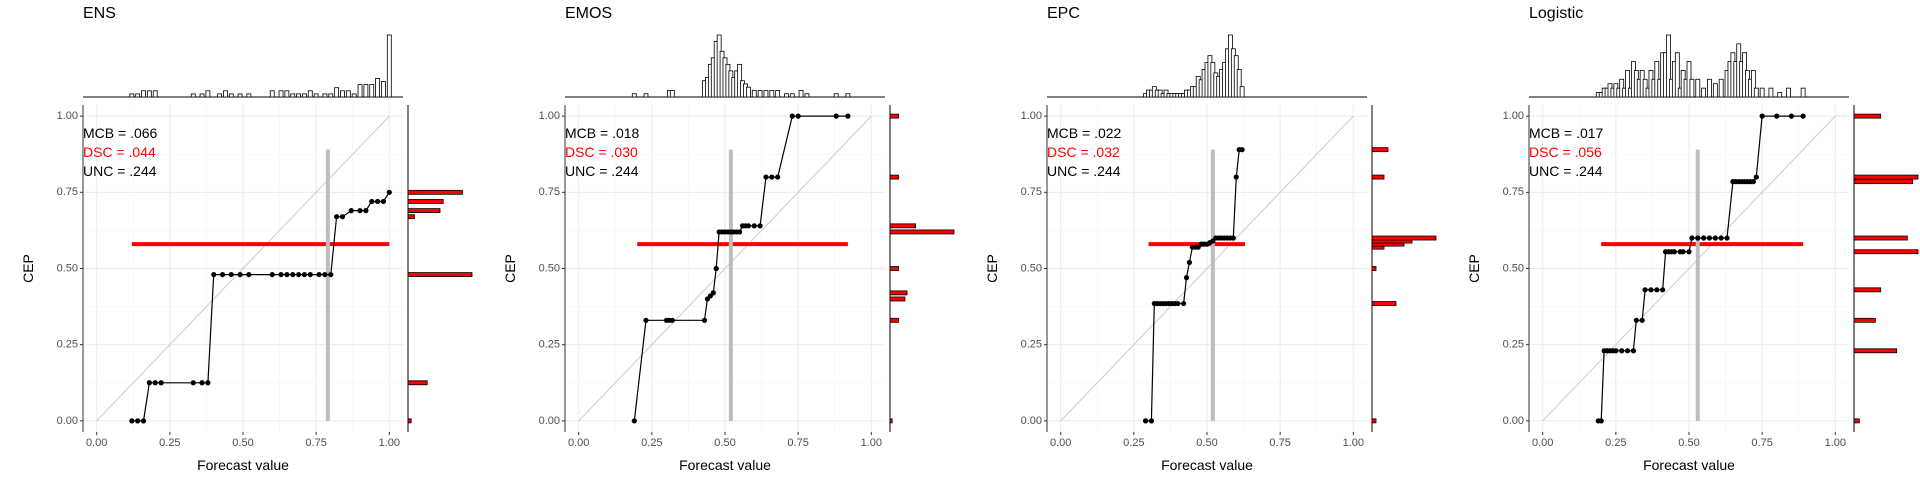 The width and height of the screenshot is (1920, 480). What do you see at coordinates (119, 152) in the screenshot?
I see `dsc-stat: DSC = .044` at bounding box center [119, 152].